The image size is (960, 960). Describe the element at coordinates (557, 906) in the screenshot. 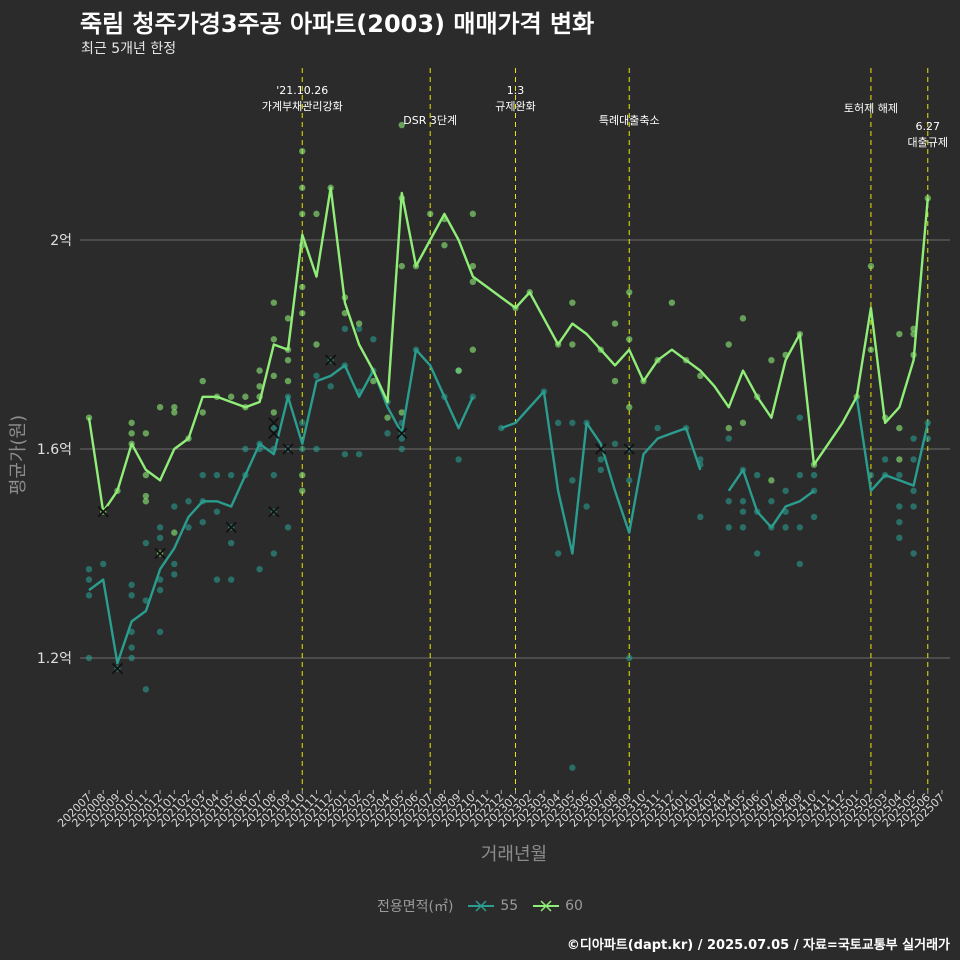

I see `legend-item-60: 60` at that location.